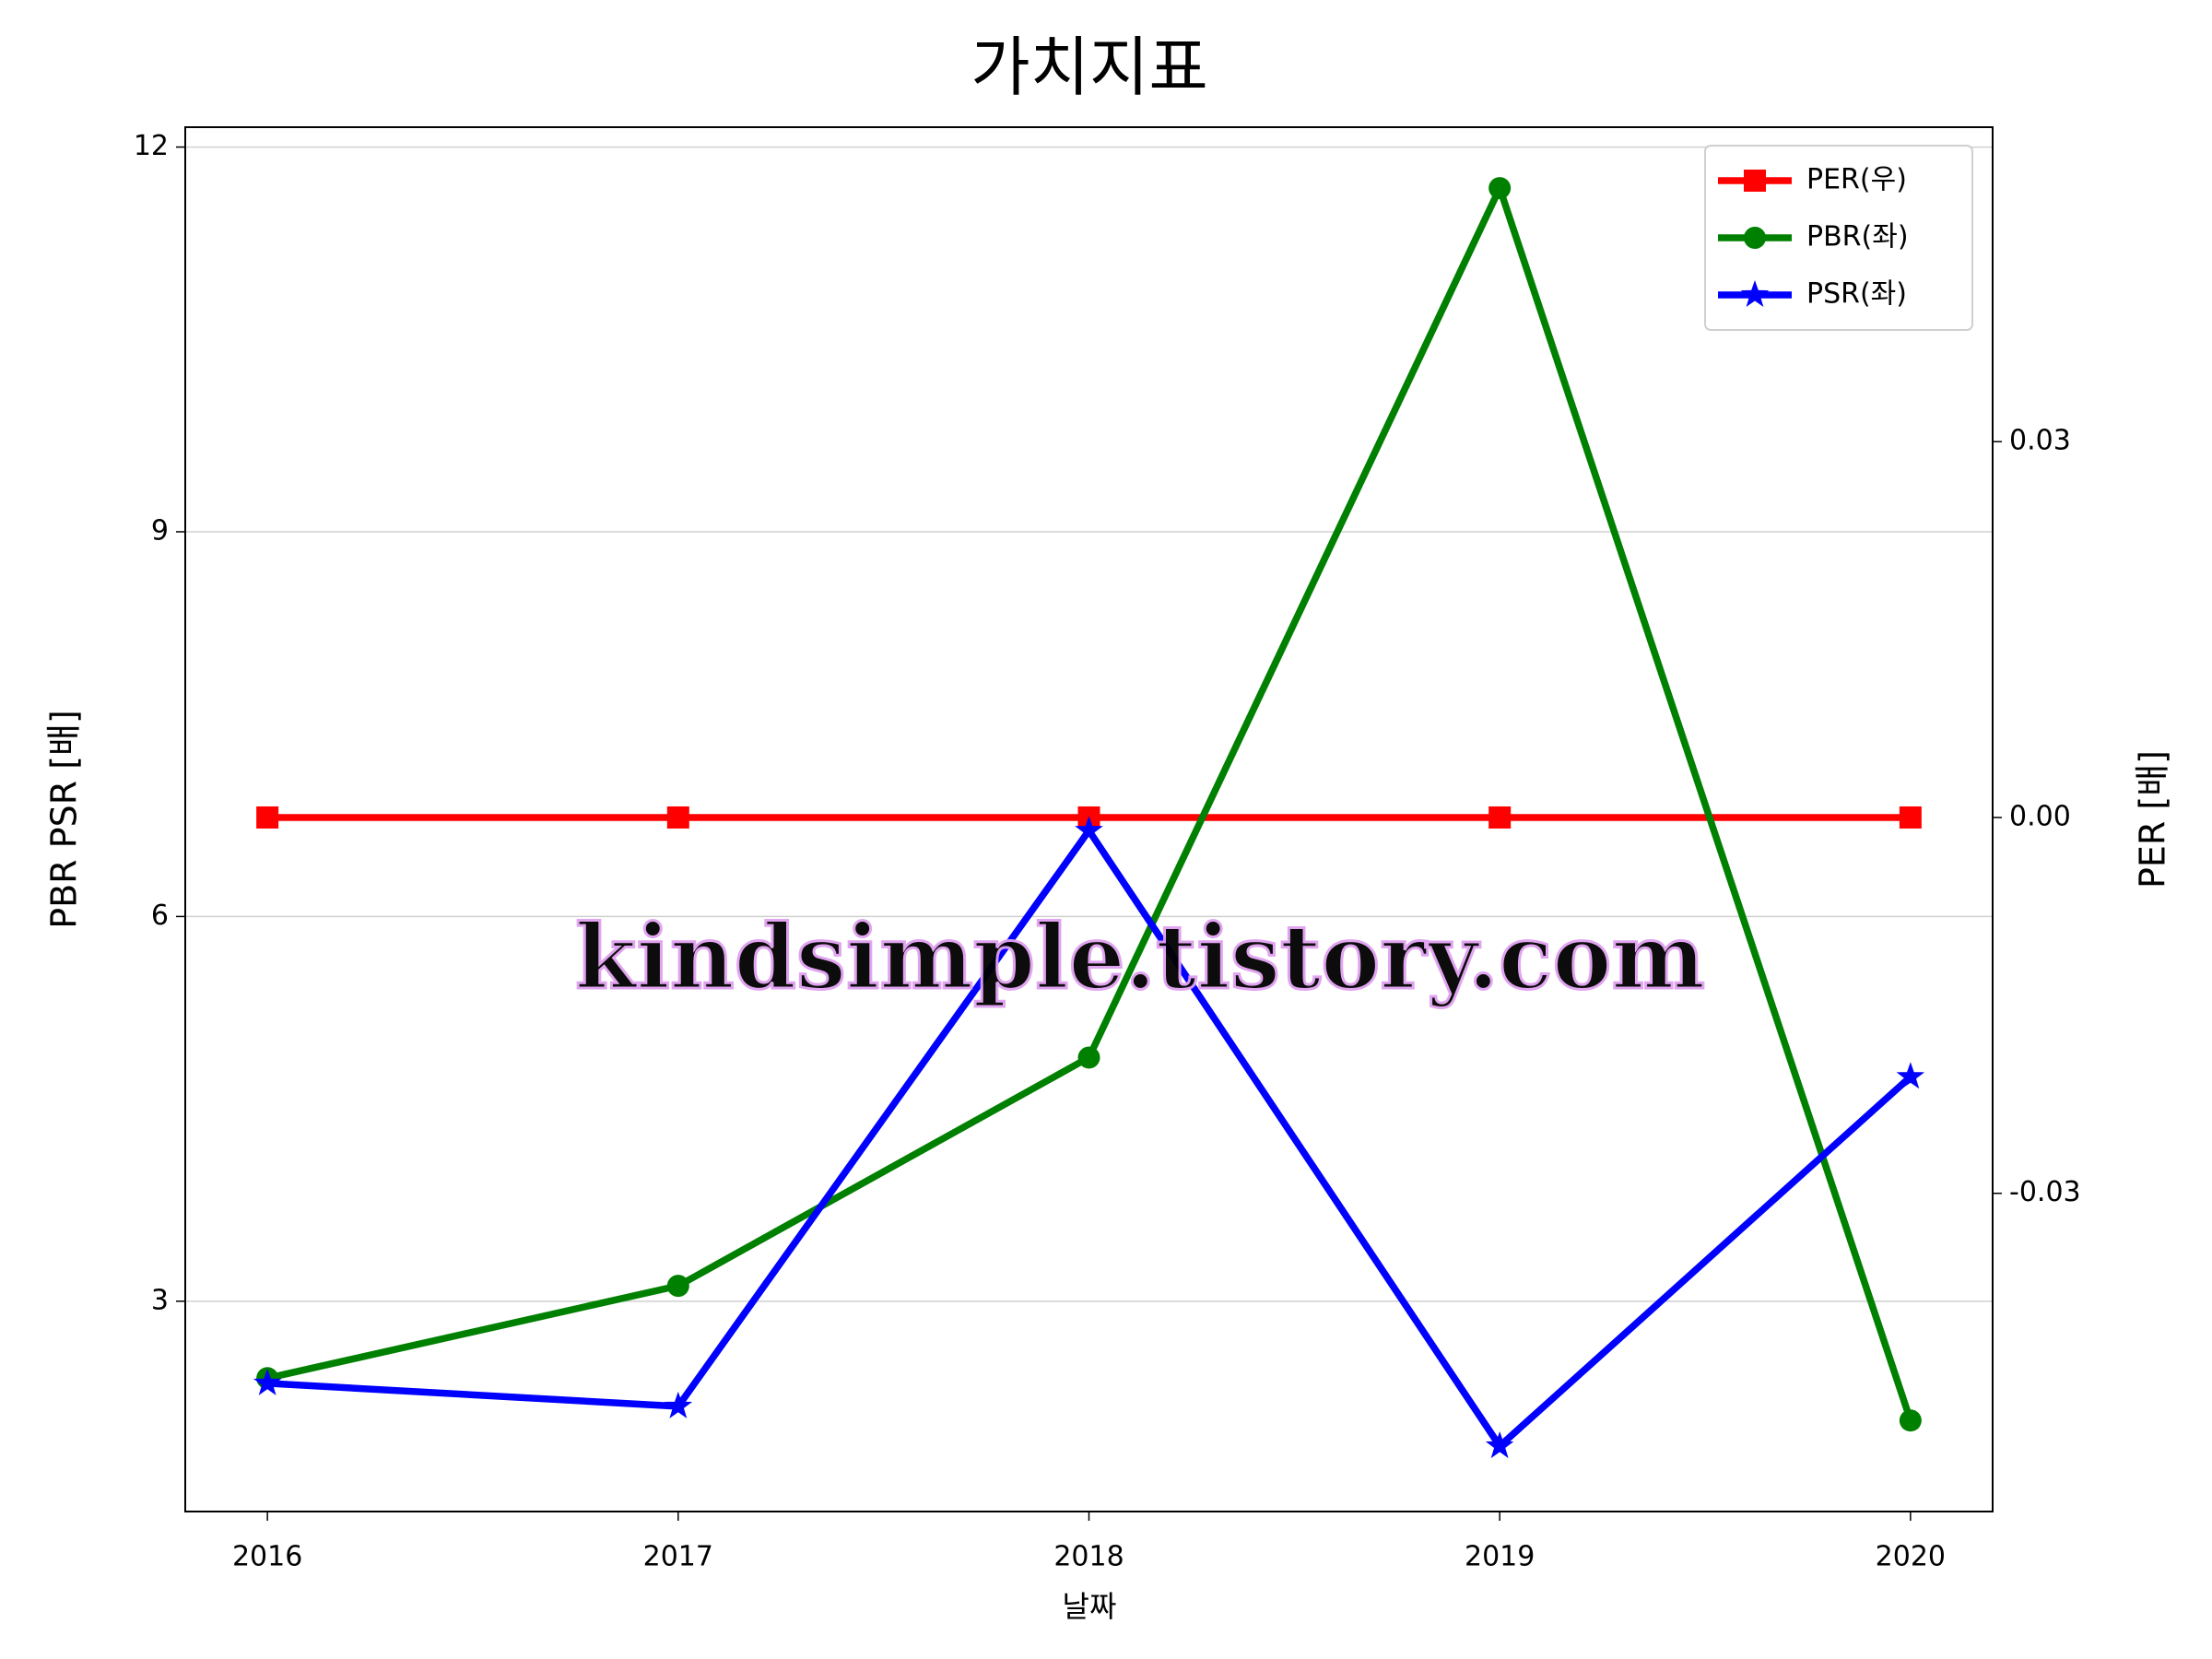 Image resolution: width=2212 pixels, height=1659 pixels. I want to click on x-tick-label: 2017, so click(678, 1557).